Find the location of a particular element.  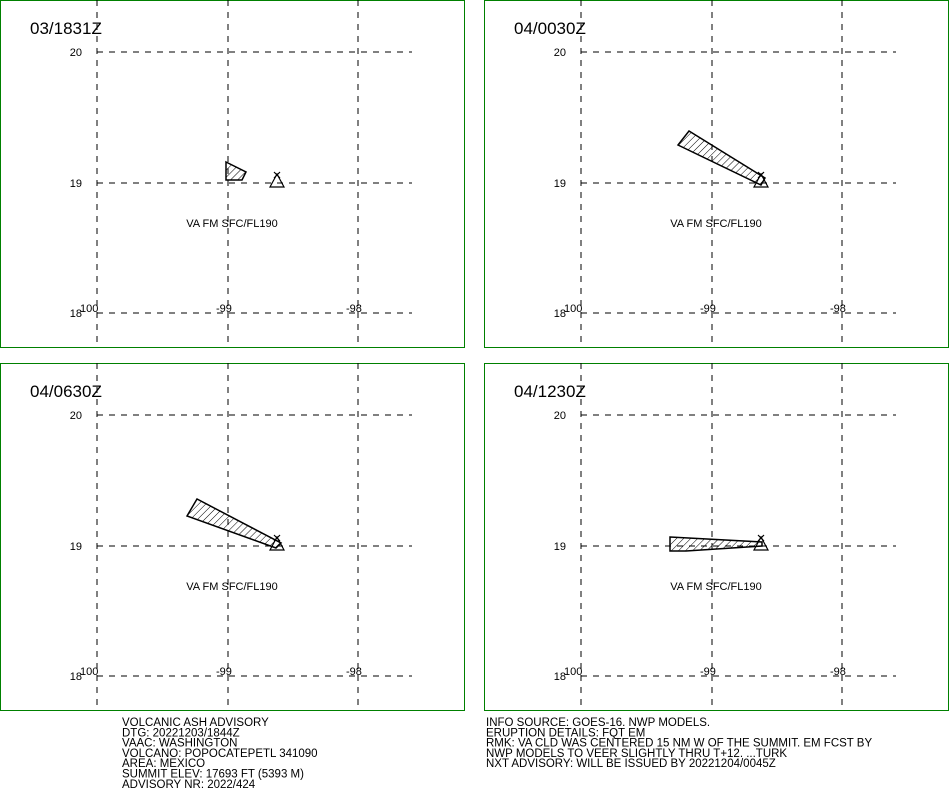

panel-time: 04/1230Z is located at coordinates (550, 391).